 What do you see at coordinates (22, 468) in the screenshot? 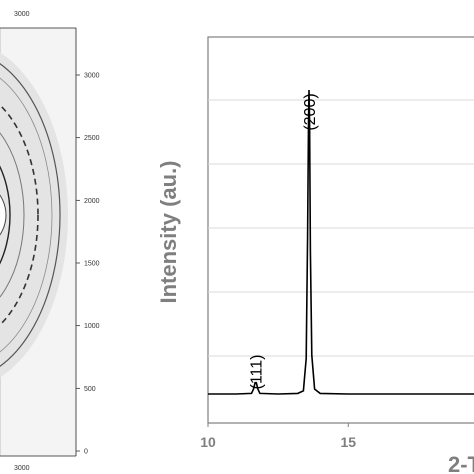
I see `image-bottom-tick-label: 3000` at bounding box center [22, 468].